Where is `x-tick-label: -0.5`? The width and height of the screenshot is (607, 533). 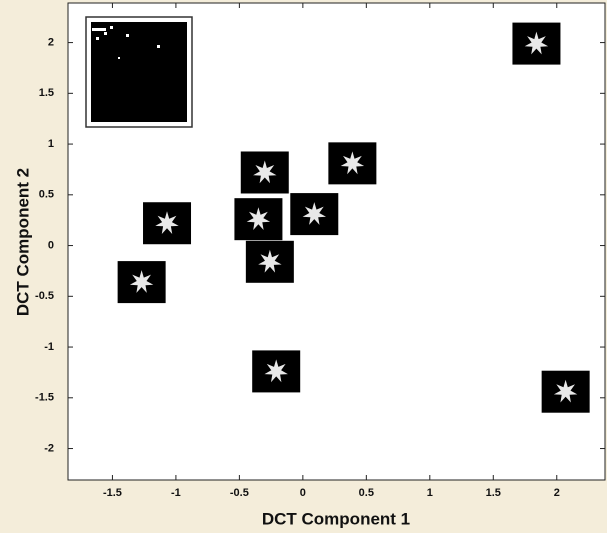 x-tick-label: -0.5 is located at coordinates (239, 493).